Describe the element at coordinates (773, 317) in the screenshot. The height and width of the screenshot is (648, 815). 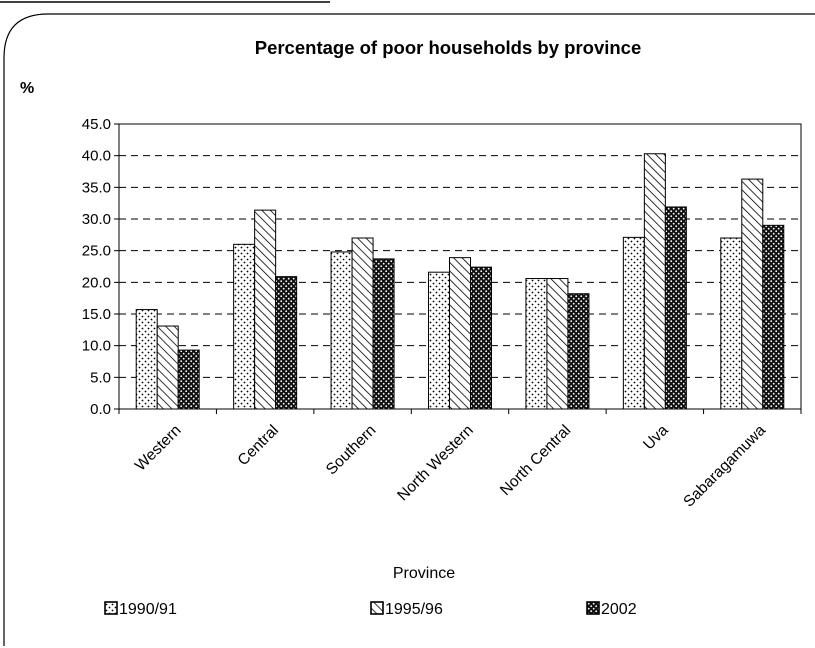
I see `bar-sabaragamuwa-2002` at that location.